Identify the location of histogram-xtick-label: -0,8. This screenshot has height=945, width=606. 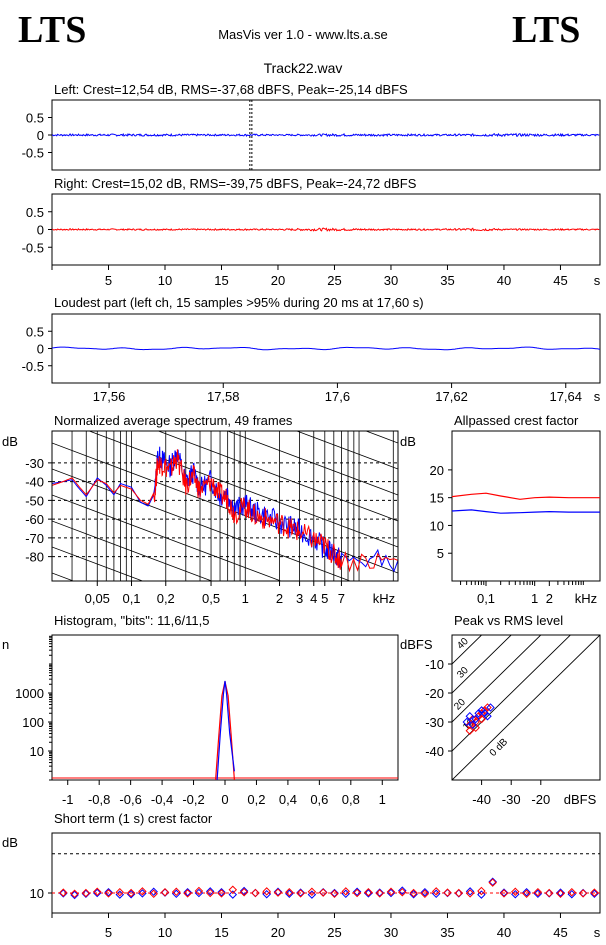
(99, 799).